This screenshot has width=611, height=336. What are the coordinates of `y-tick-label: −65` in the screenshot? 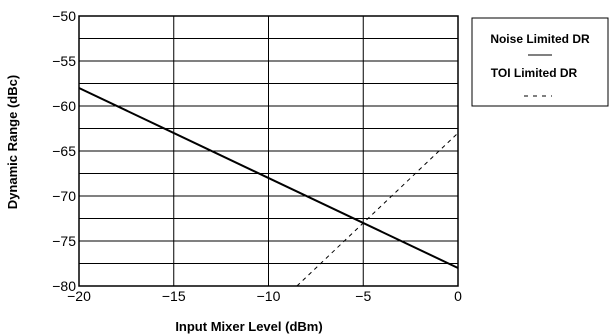 It's located at (64, 151).